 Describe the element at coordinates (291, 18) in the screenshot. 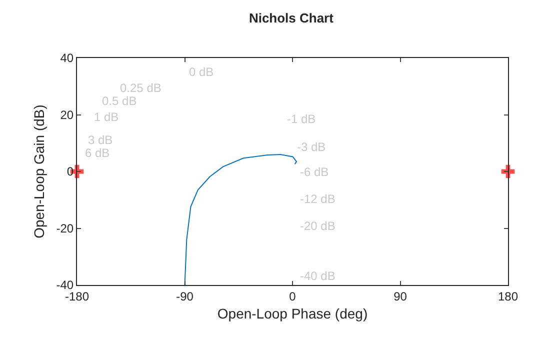

I see `chart-title: Nichols Chart` at that location.